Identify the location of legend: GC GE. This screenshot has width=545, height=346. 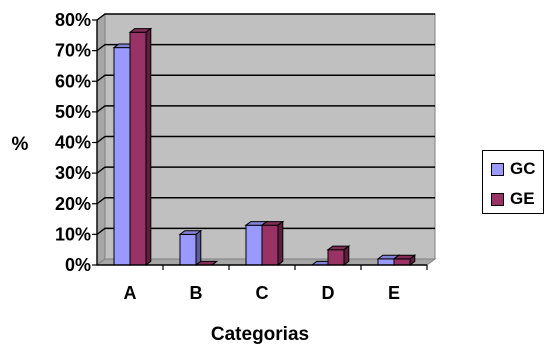
(513, 182).